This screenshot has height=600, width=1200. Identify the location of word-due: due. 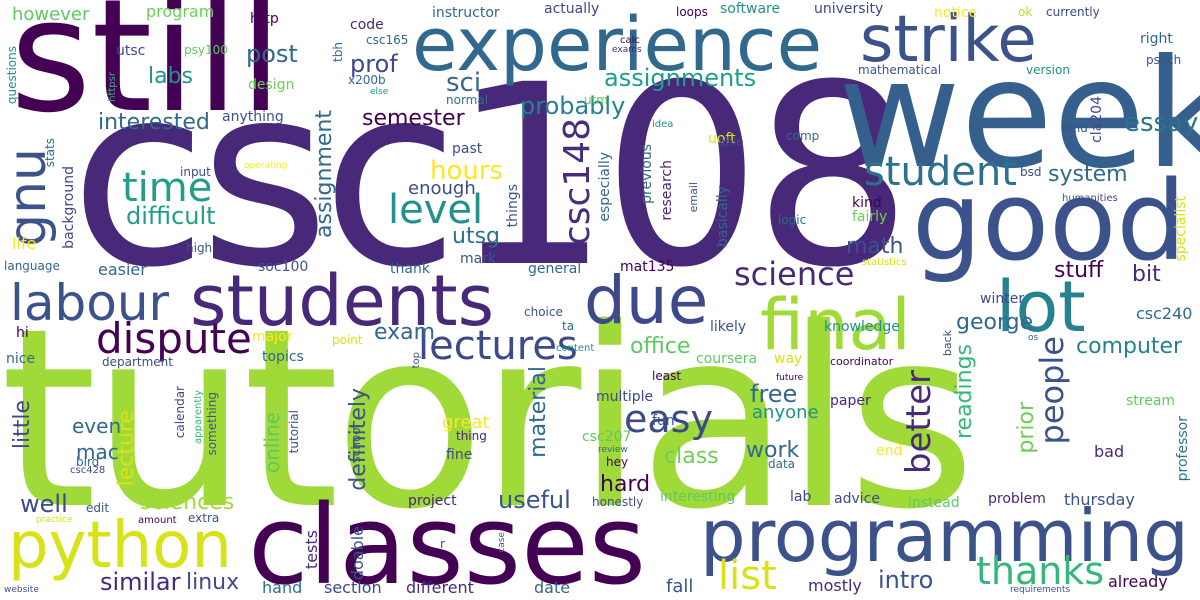
(646, 300).